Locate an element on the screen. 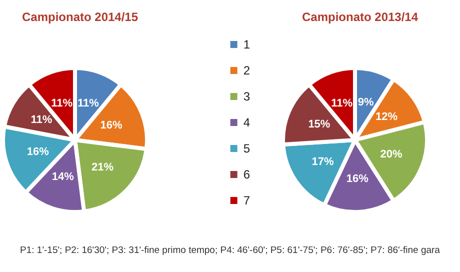 This screenshot has width=460, height=272. data-label: 20% is located at coordinates (391, 154).